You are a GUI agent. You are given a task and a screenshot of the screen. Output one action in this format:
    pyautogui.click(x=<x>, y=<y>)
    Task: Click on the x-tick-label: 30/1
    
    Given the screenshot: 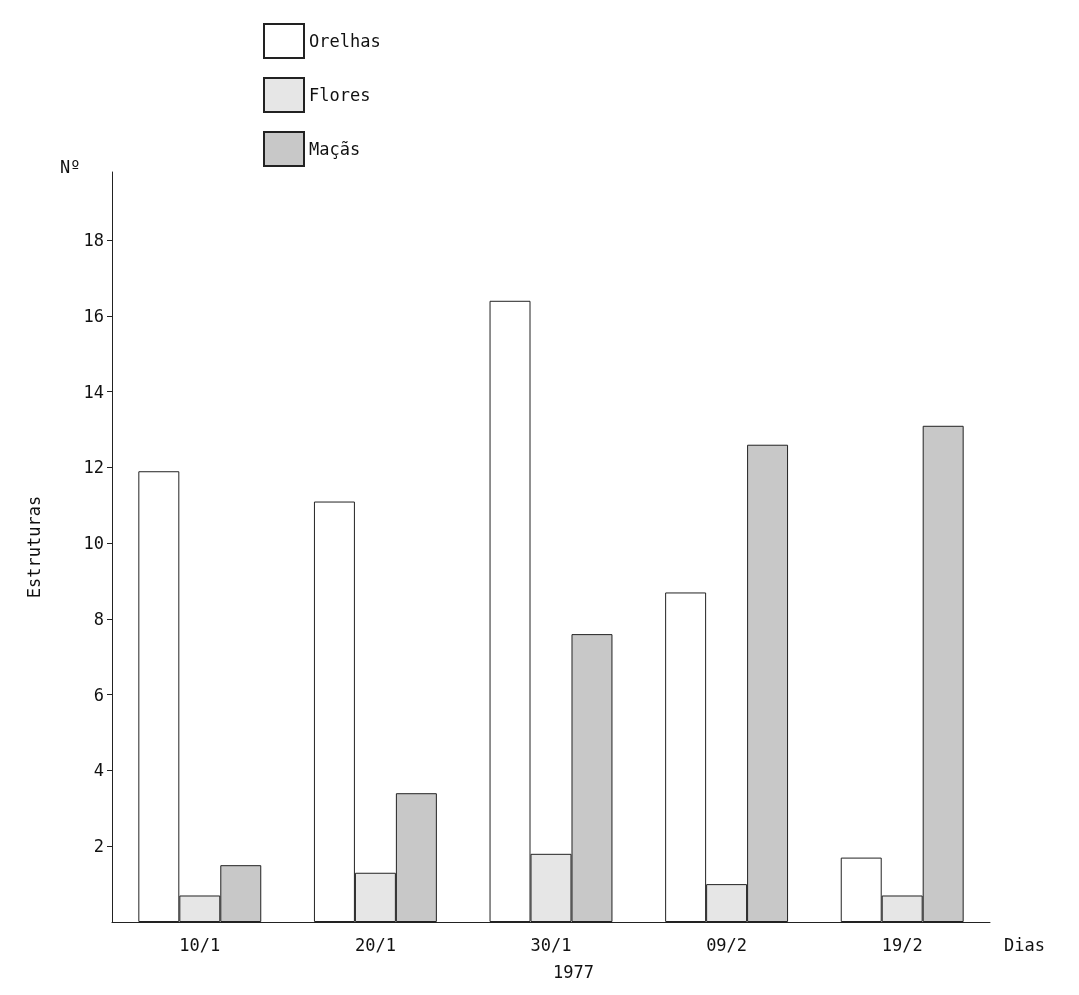 What is the action you would take?
    pyautogui.click(x=551, y=944)
    